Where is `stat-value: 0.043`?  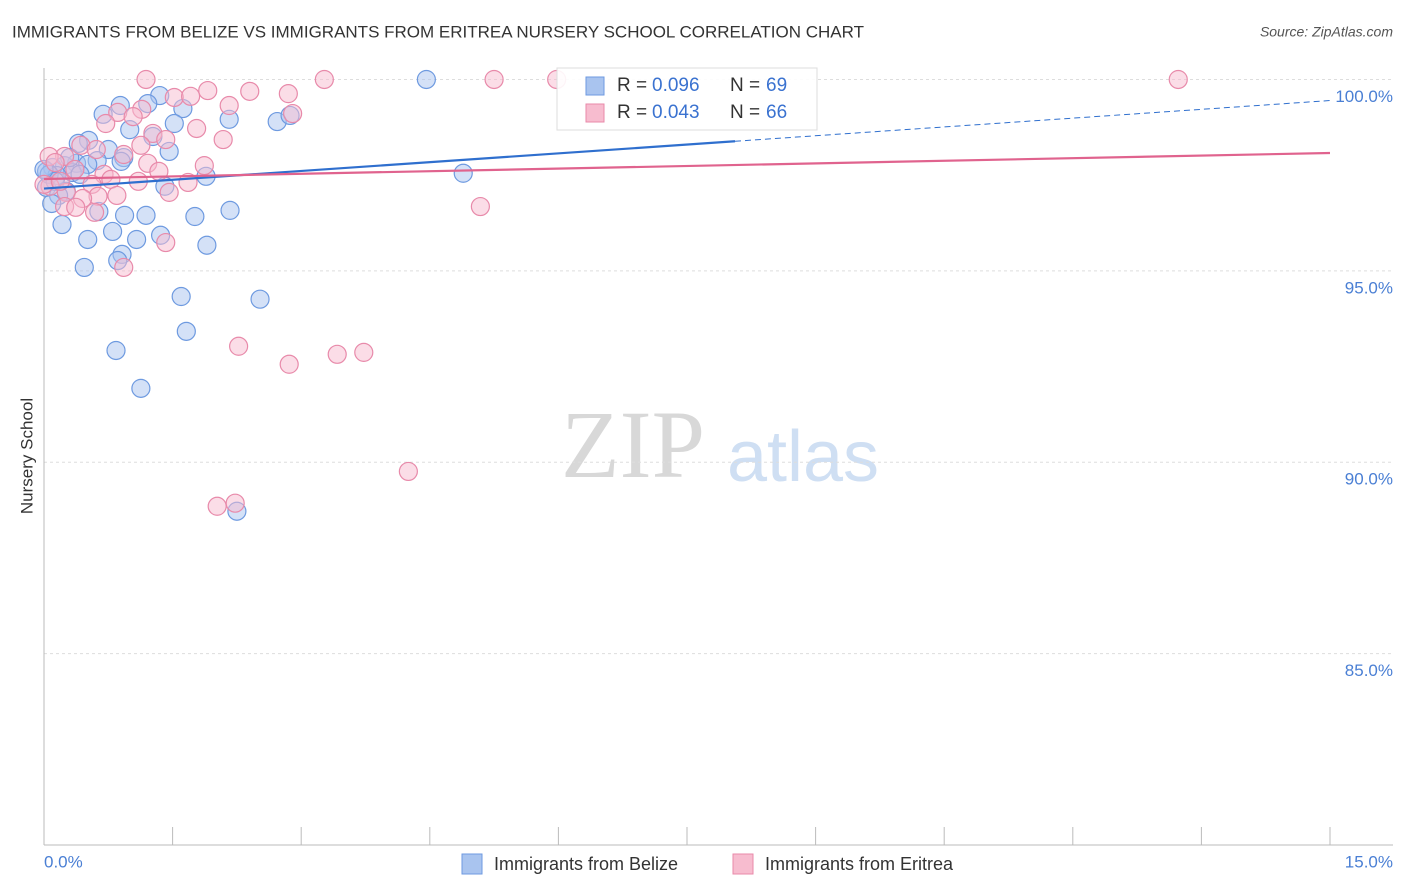 stat-value: 0.043 is located at coordinates (676, 112).